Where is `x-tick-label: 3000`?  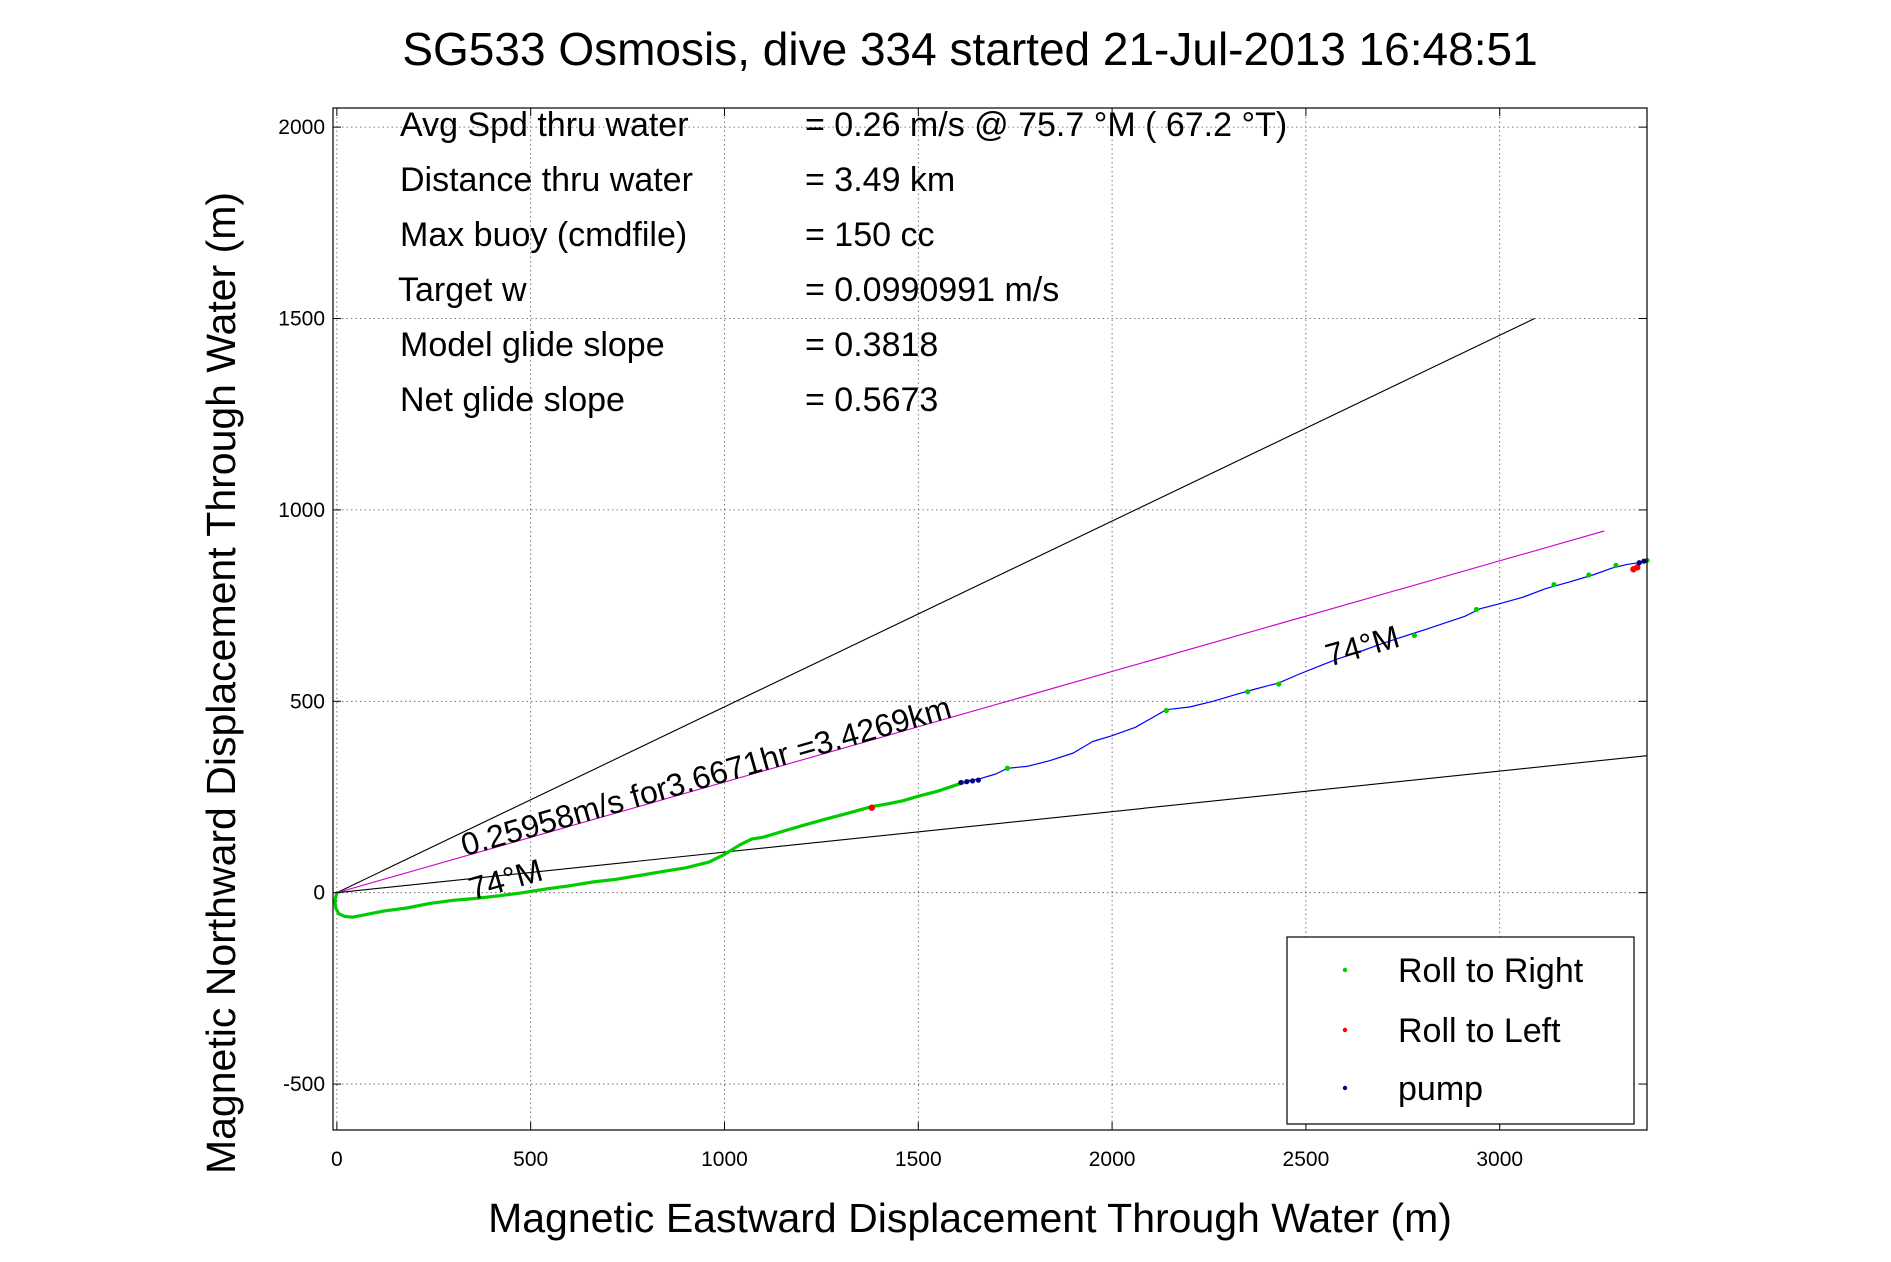
x-tick-label: 3000 is located at coordinates (1499, 1159).